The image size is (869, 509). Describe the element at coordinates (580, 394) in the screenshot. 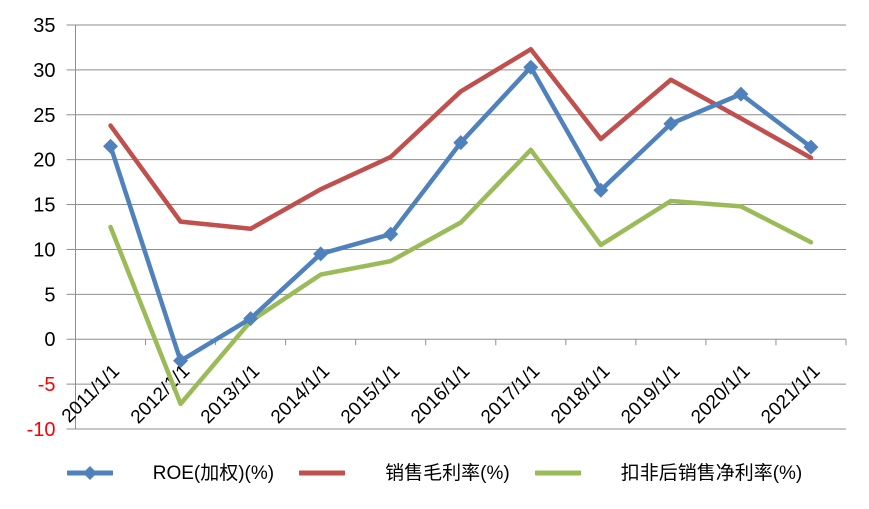

I see `x-axis-tick-label: 2018/1/1` at that location.